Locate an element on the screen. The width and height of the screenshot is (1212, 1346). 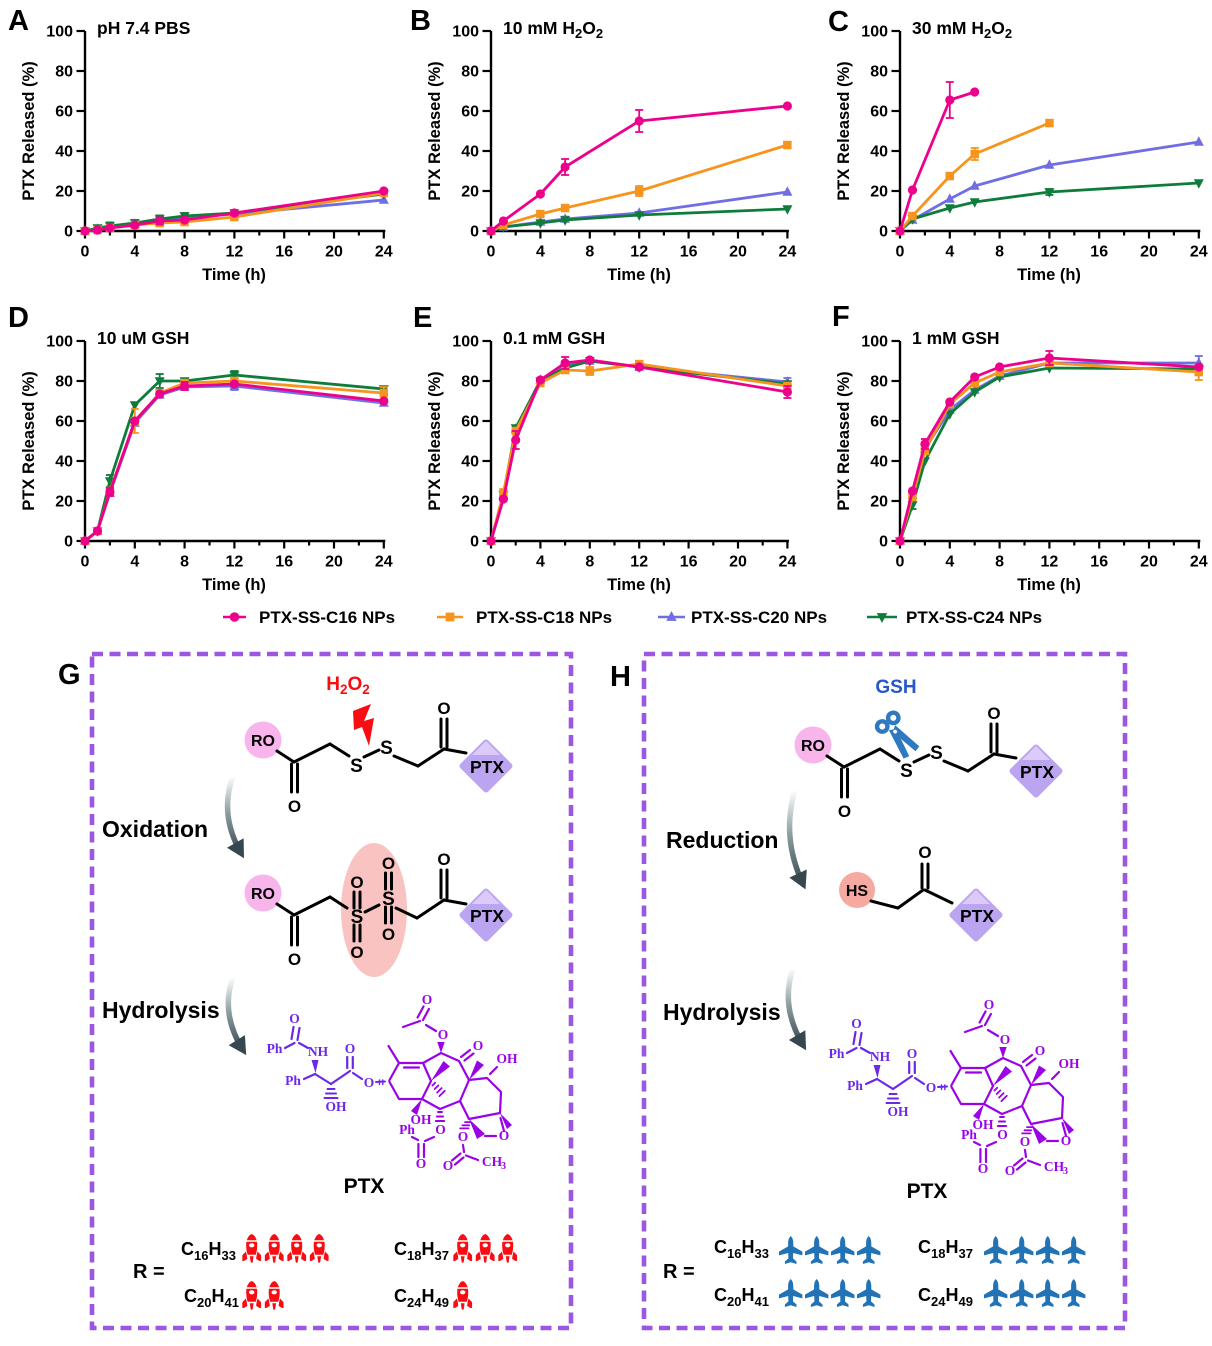
svg-text: 0.1 mM GSH is located at coordinates (554, 338).